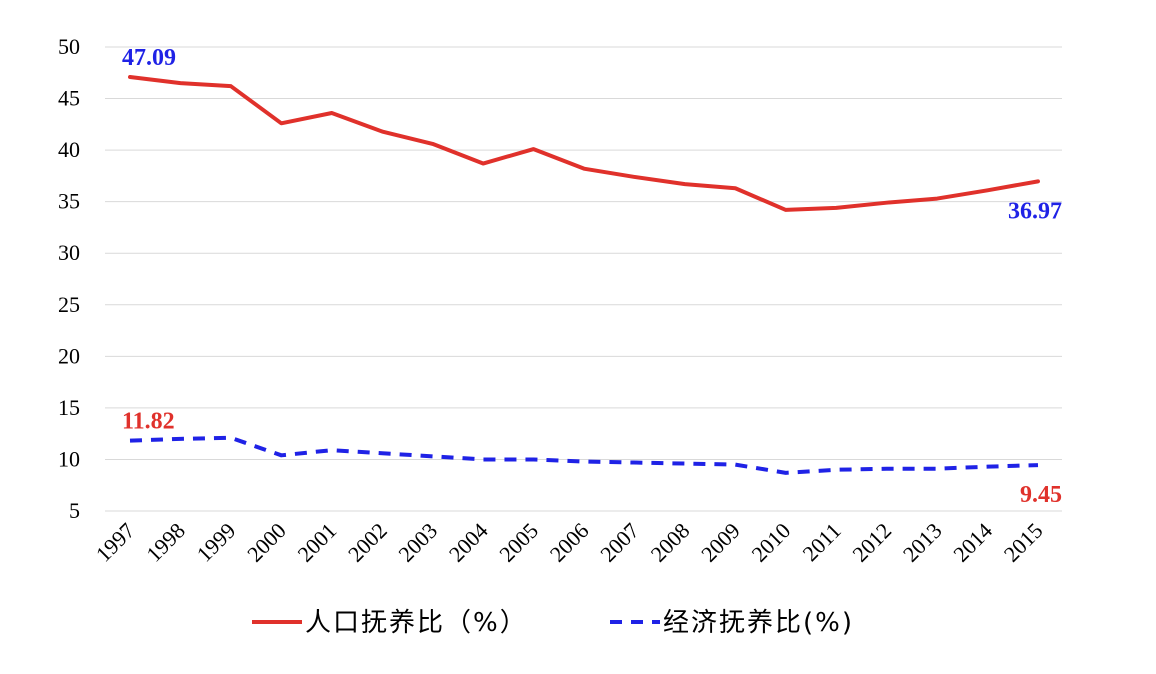 The height and width of the screenshot is (674, 1156). I want to click on x-tick-label: 2006, so click(569, 542).